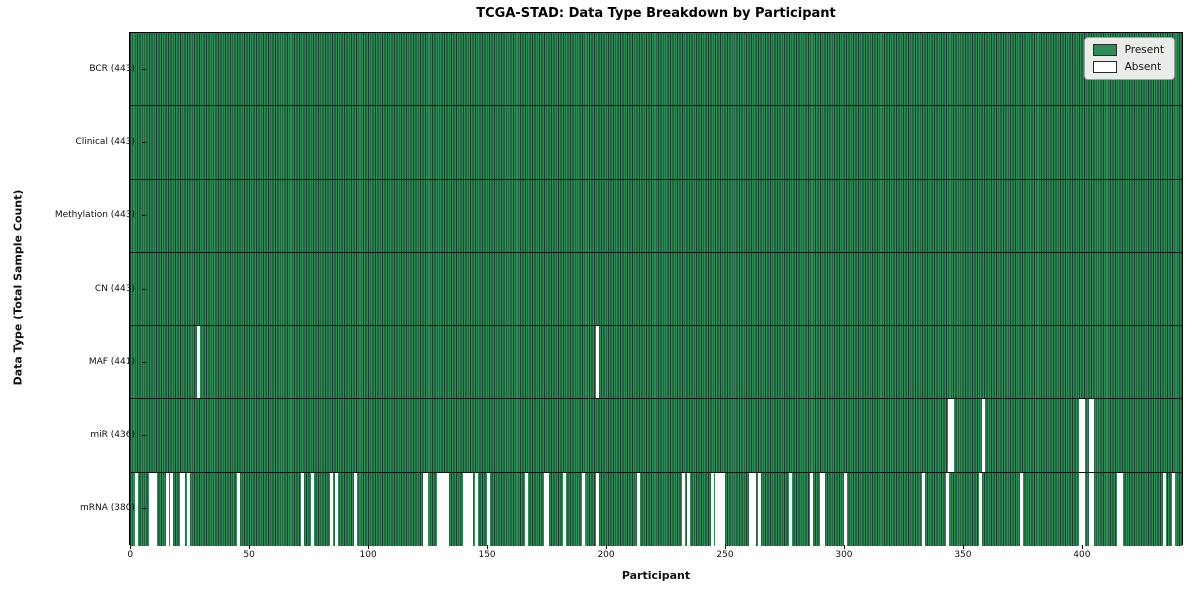 The image size is (1200, 600). Describe the element at coordinates (105, 141) in the screenshot. I see `y-tick-label: Clinical (443)` at that location.